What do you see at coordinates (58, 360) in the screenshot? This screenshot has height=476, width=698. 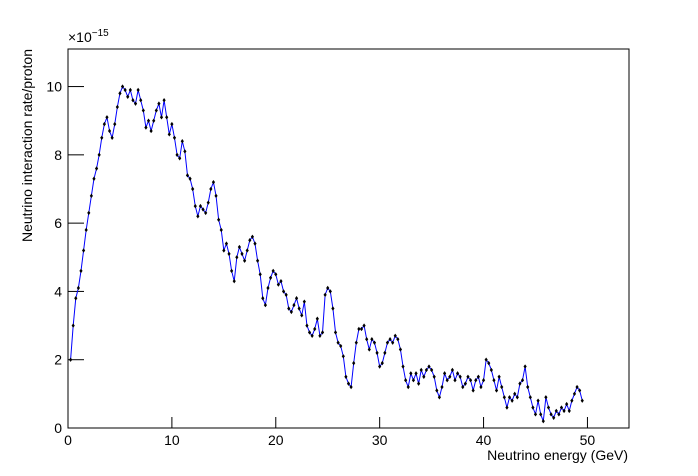 I see `y-tick-label: 2` at bounding box center [58, 360].